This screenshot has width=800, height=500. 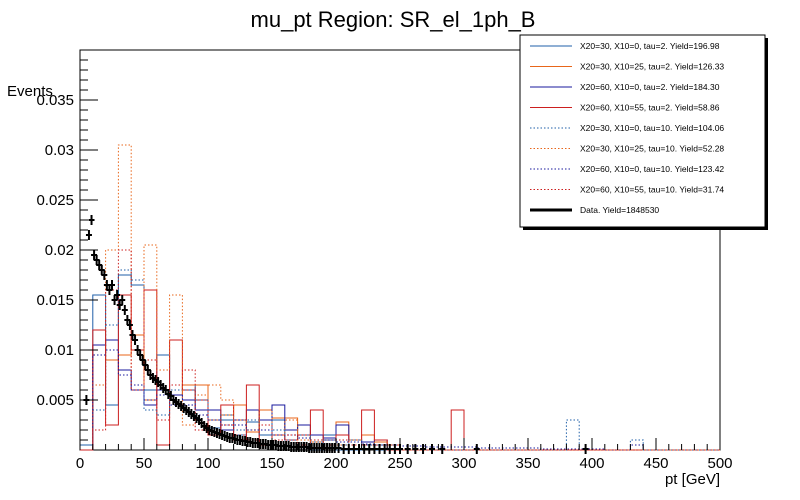 I want to click on y-tick-label: 0.01, so click(x=59, y=350).